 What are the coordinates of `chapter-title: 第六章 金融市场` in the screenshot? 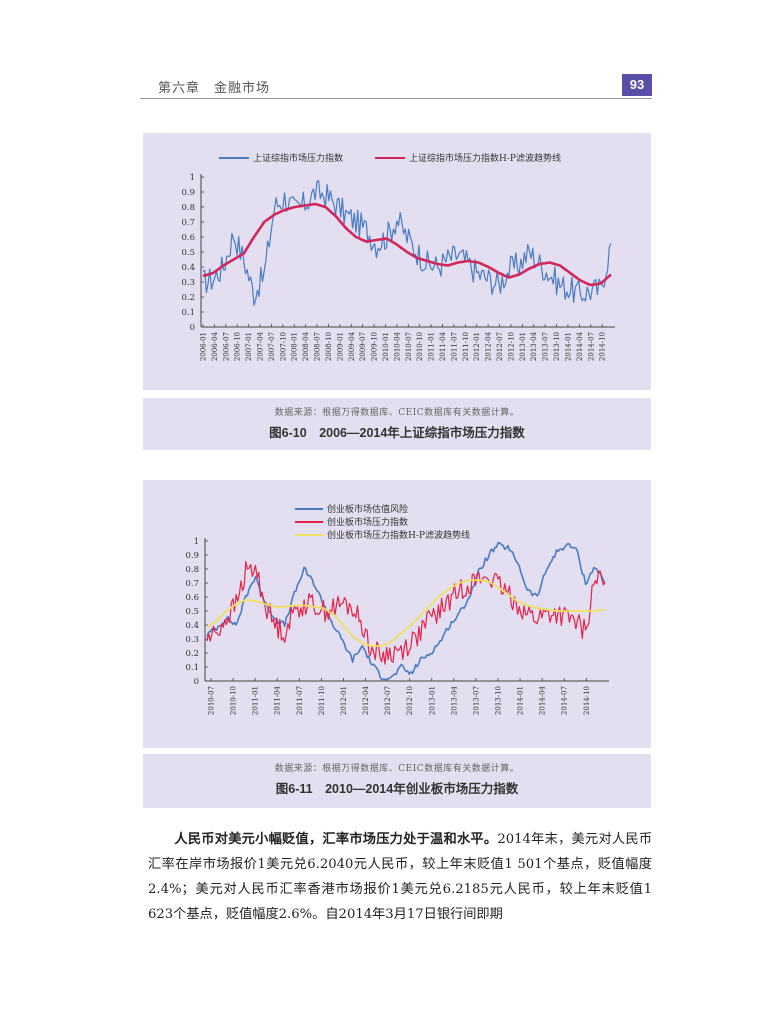 It's located at (214, 88).